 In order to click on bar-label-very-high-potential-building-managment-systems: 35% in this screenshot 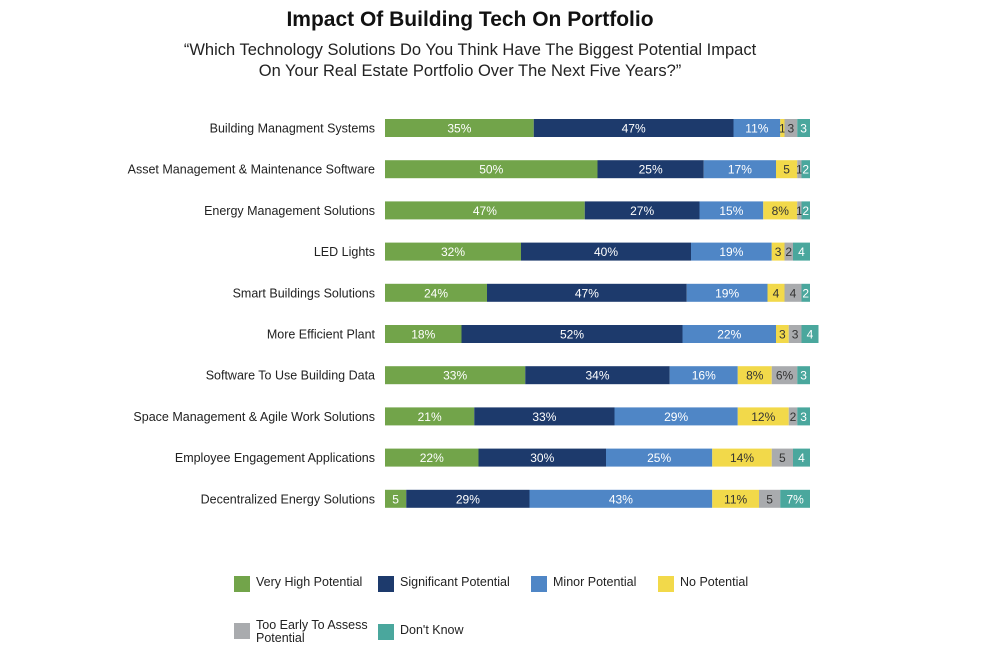, I will do `click(459, 129)`.